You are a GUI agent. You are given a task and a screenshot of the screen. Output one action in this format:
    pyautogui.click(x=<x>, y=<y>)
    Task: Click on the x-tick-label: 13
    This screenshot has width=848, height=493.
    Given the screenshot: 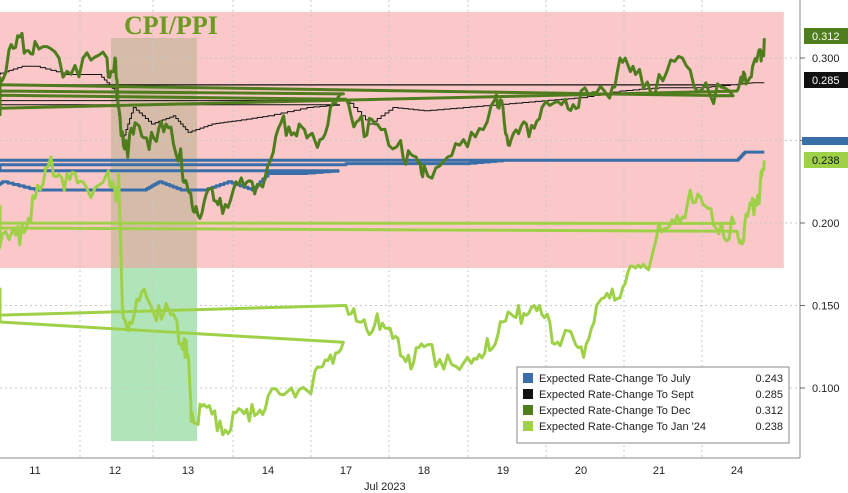 What is the action you would take?
    pyautogui.click(x=188, y=471)
    